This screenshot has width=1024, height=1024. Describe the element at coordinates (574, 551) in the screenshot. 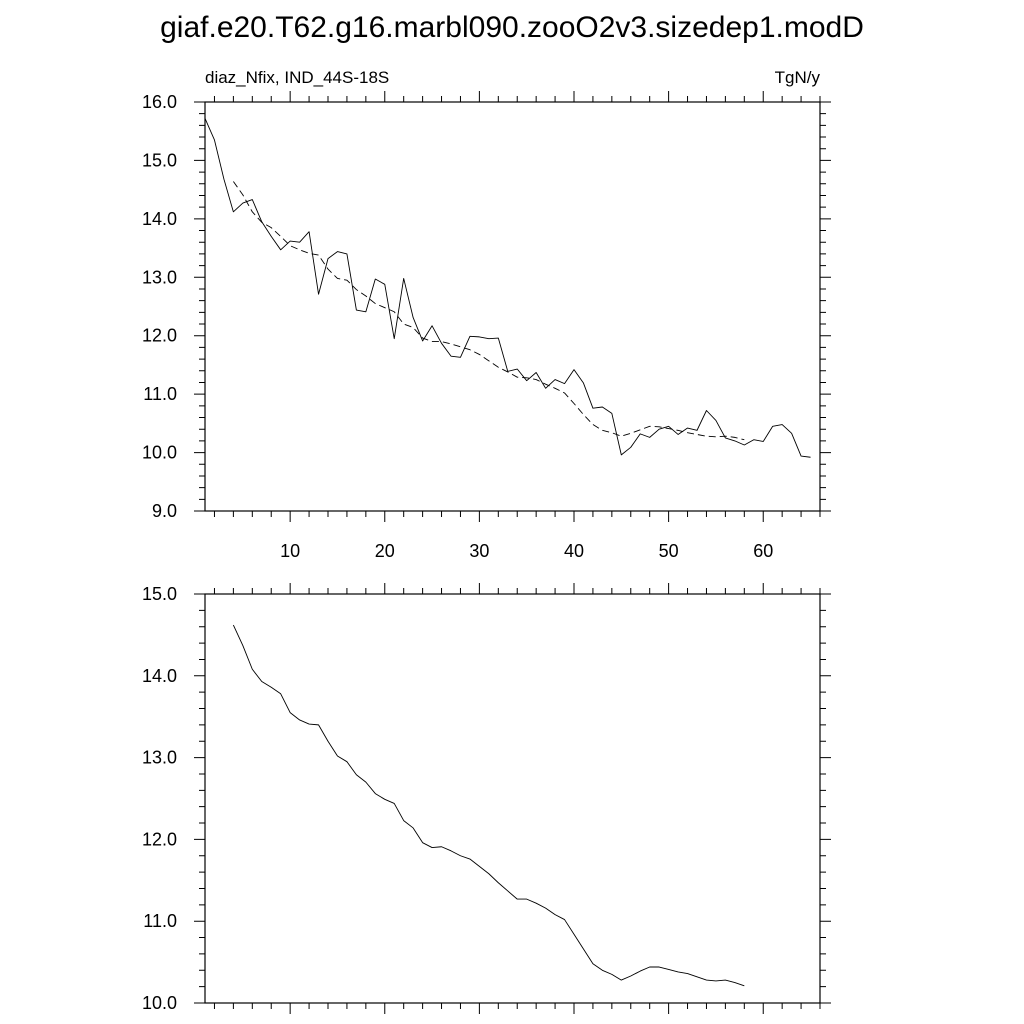

I see `top-x-tick-label: 40` at that location.